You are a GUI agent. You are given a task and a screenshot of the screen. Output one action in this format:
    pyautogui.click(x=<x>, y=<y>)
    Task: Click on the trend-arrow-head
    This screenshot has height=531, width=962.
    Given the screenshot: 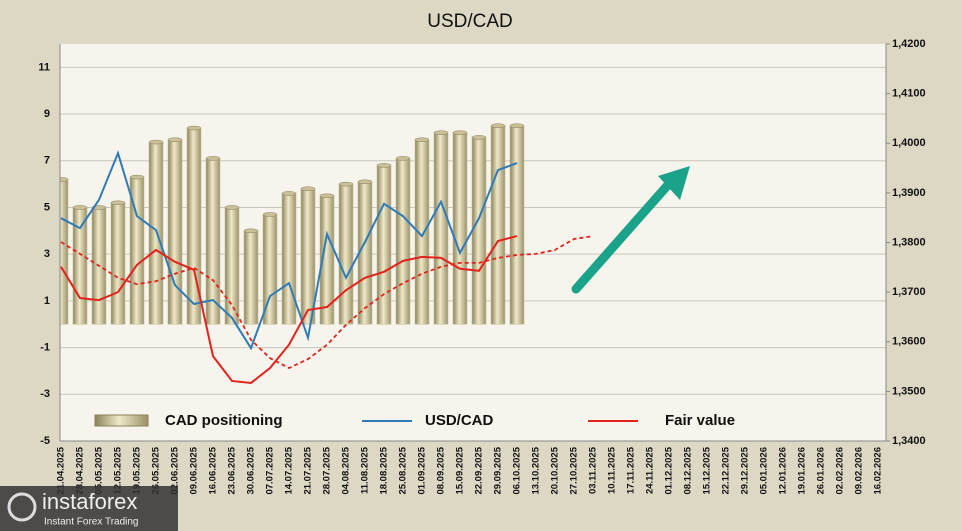 What is the action you would take?
    pyautogui.click(x=674, y=183)
    